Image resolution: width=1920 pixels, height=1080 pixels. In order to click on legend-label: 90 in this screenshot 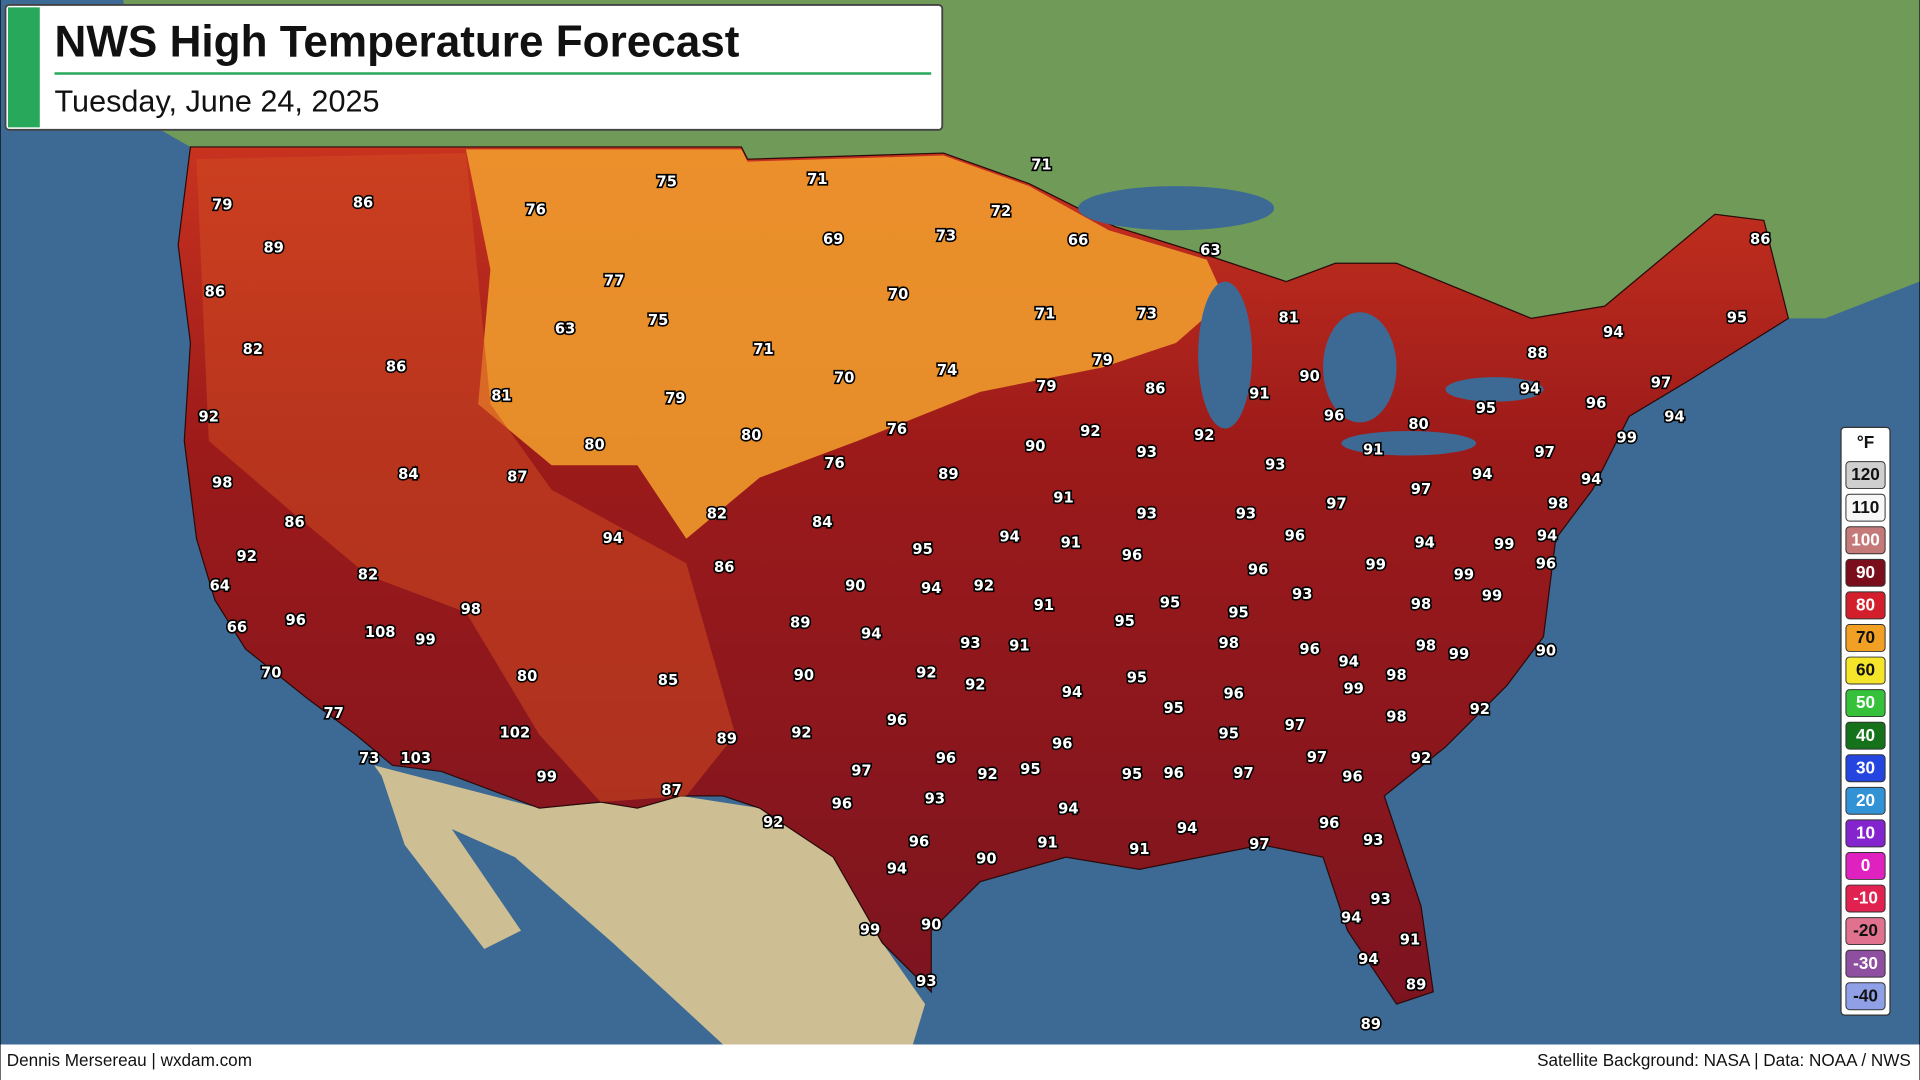, I will do `click(1865, 572)`.